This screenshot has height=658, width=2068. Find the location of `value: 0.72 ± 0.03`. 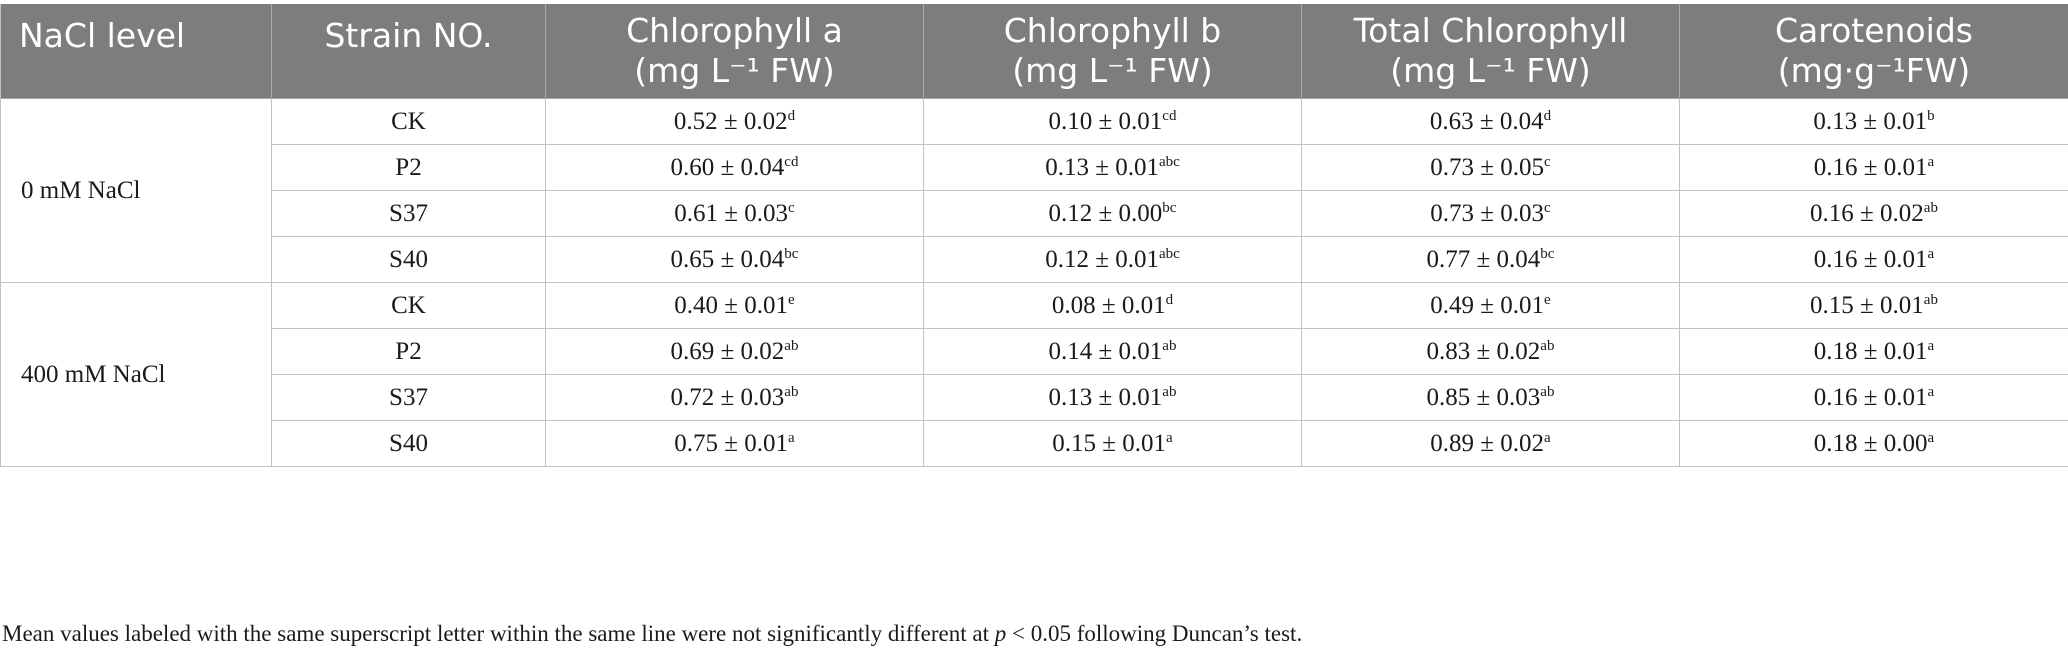

value: 0.72 ± 0.03 is located at coordinates (727, 397).